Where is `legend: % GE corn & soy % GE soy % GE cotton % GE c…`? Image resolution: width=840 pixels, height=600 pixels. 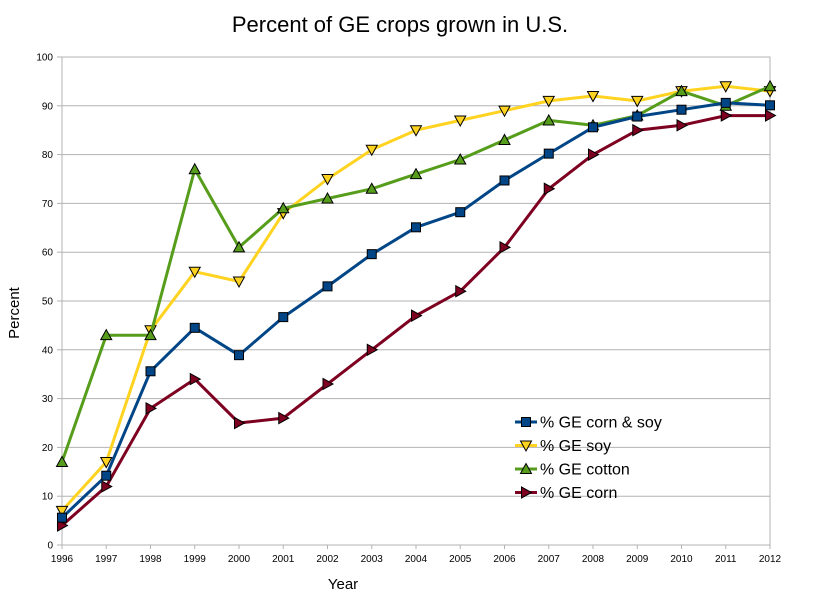
legend: % GE corn & soy % GE soy % GE cotton % GE c… is located at coordinates (588, 459).